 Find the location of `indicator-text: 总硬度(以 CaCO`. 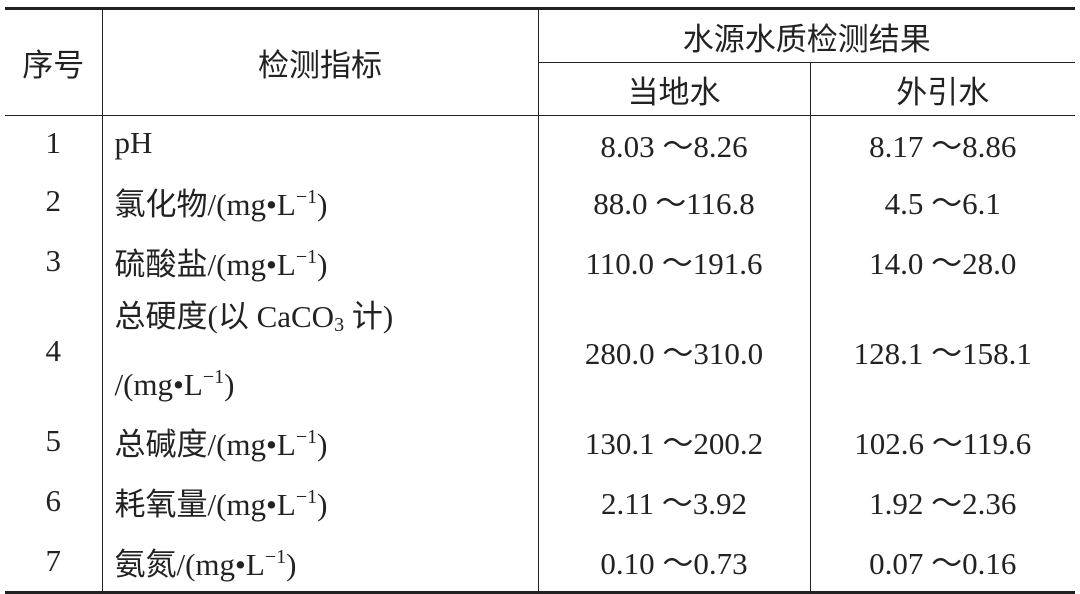

indicator-text: 总硬度(以 CaCO is located at coordinates (224, 316).